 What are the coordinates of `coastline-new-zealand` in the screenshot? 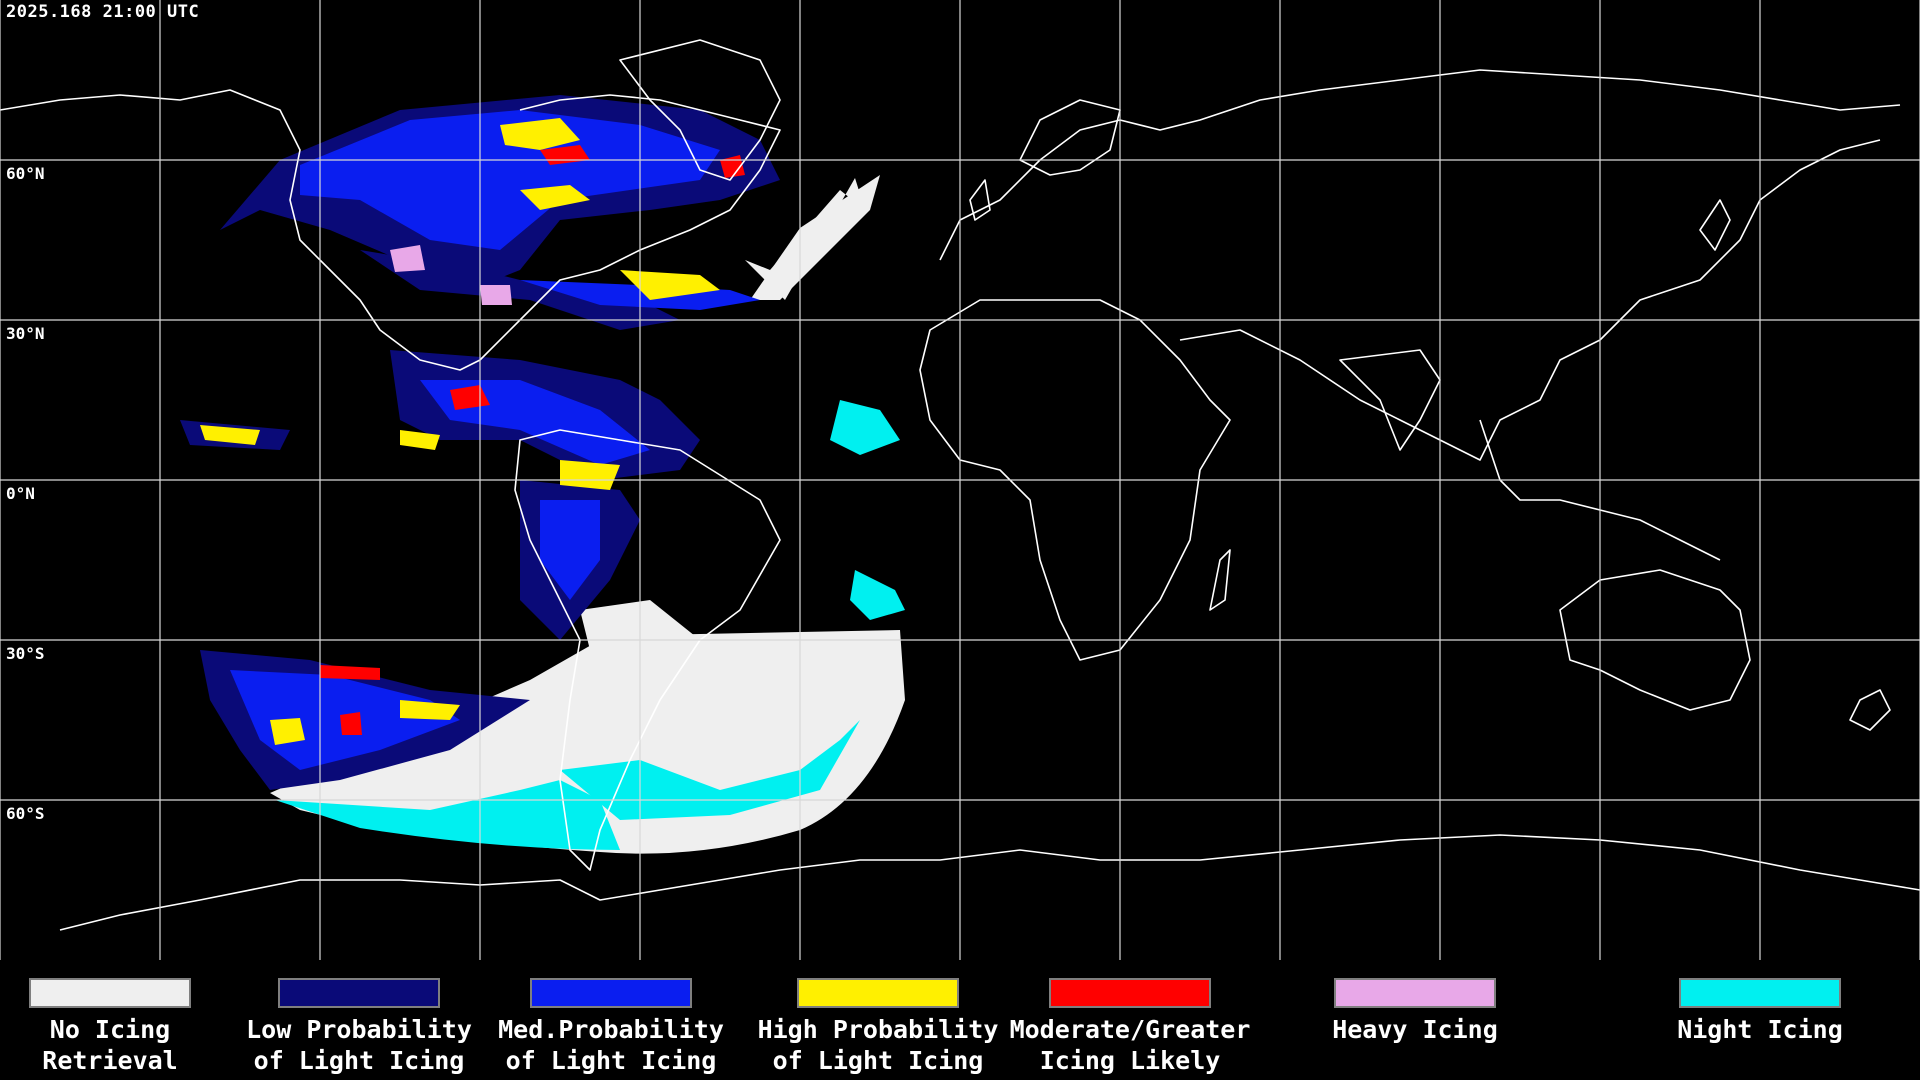 It's located at (1870, 710).